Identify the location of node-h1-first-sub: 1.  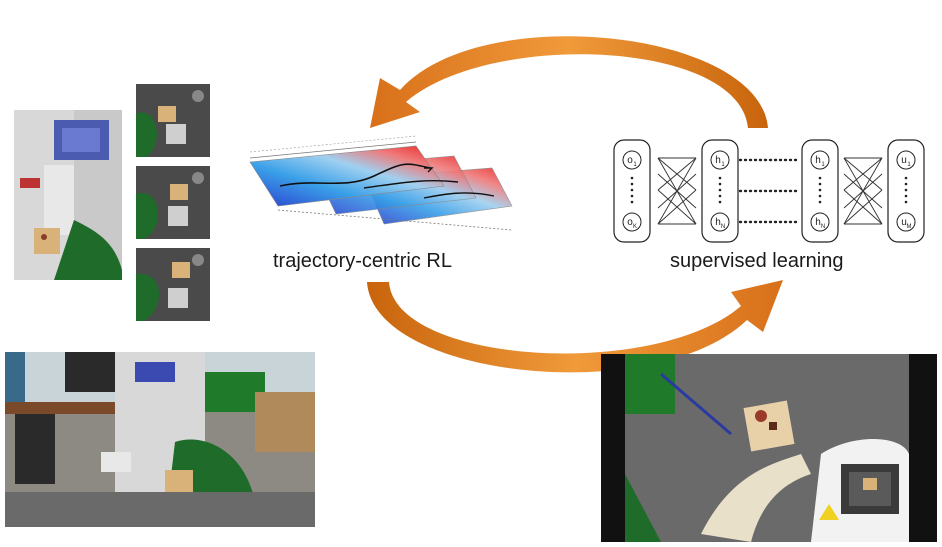
(723, 165).